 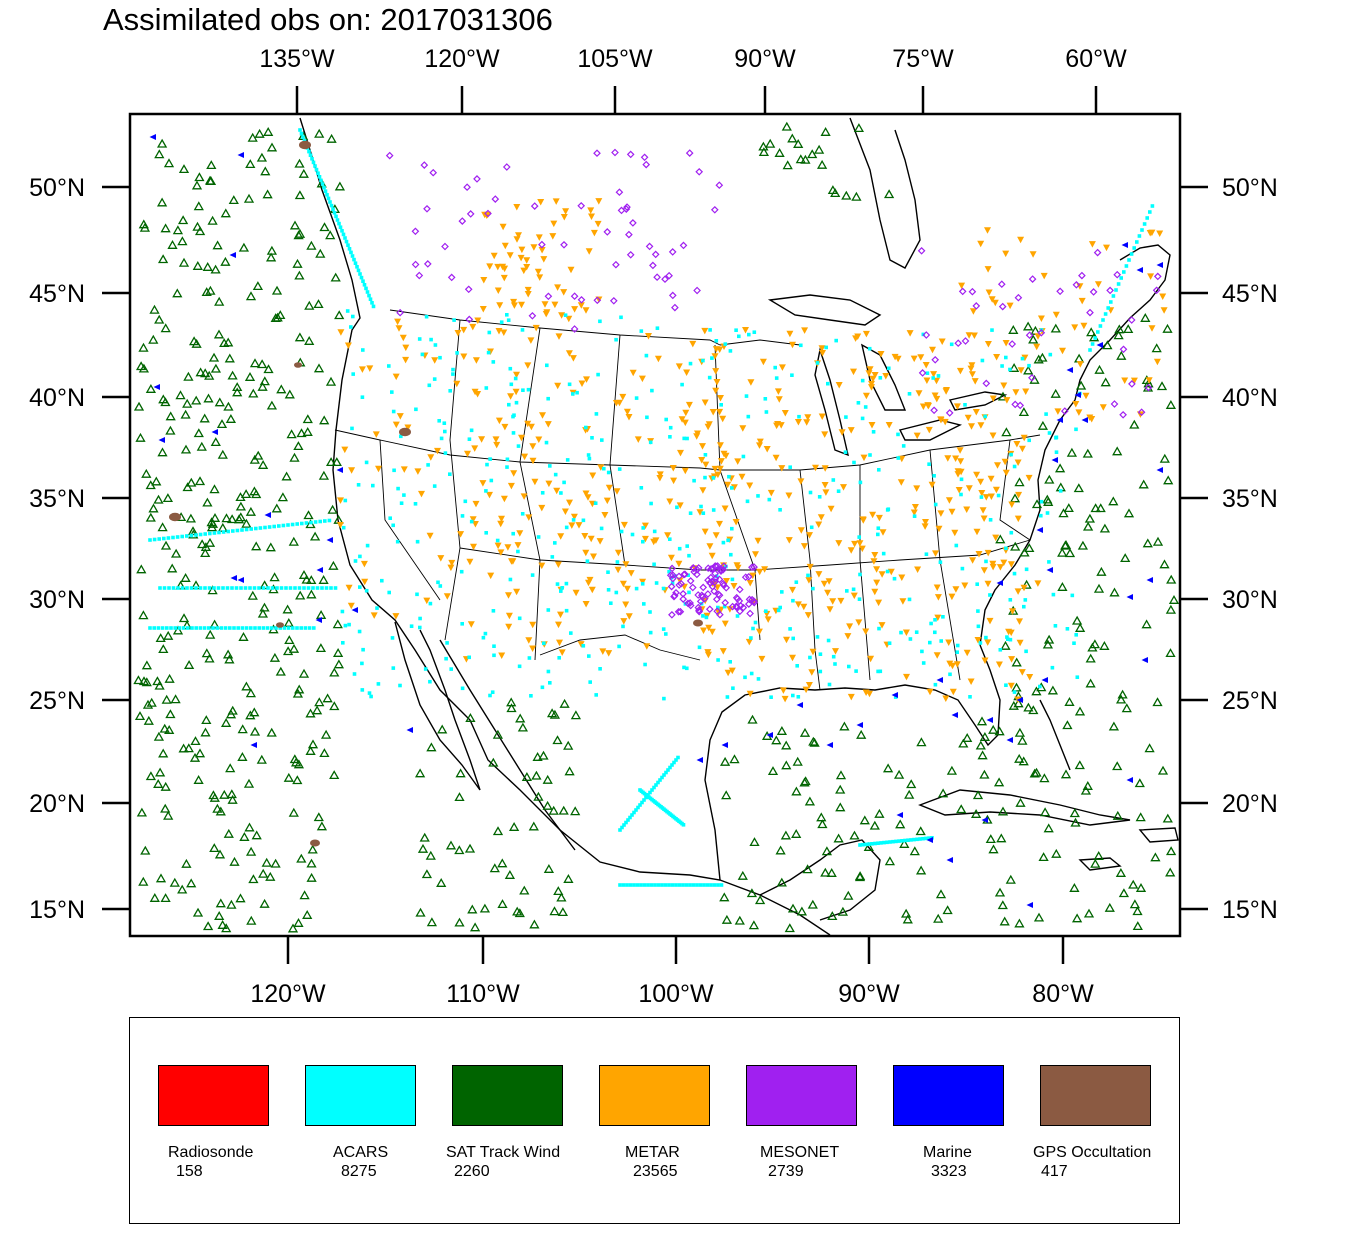 What do you see at coordinates (315, 843) in the screenshot?
I see `gps-occultation-marker` at bounding box center [315, 843].